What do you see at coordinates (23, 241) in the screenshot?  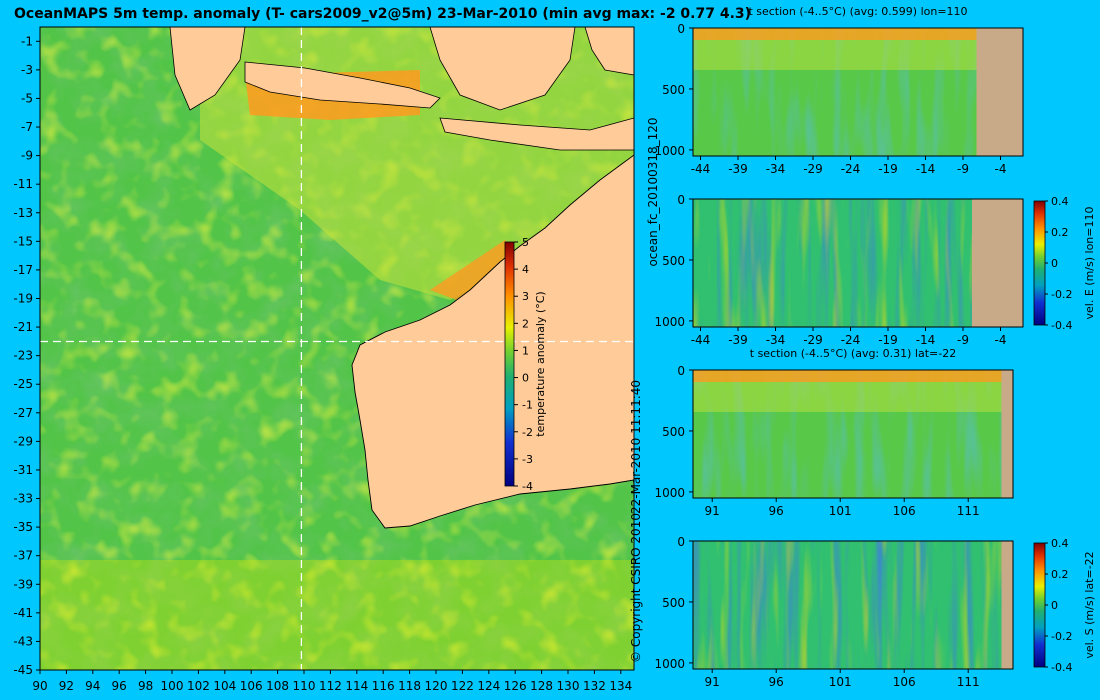 I see `map-y-tick-label: -15` at bounding box center [23, 241].